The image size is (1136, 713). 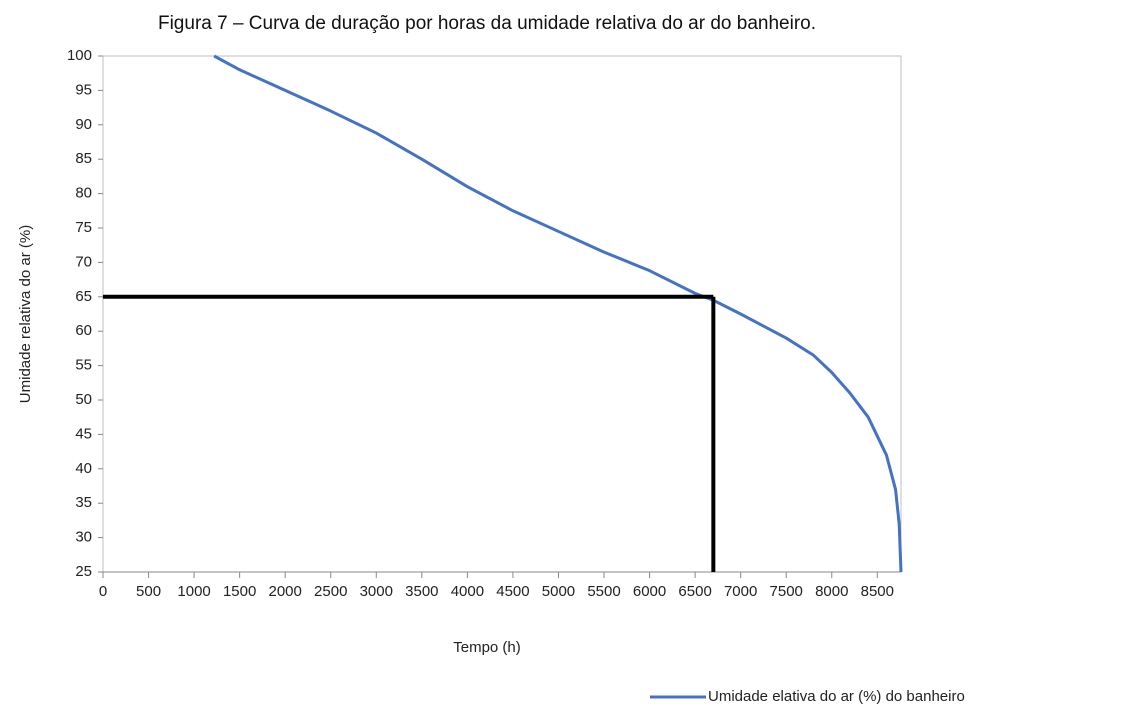 I want to click on x-tick-label: 6000, so click(x=649, y=591).